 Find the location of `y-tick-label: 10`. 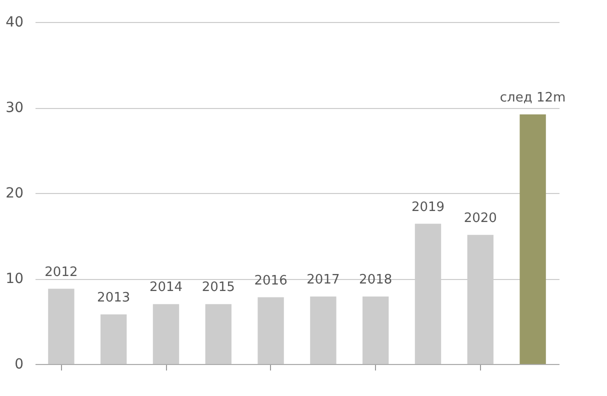

y-tick-label: 10 is located at coordinates (15, 279).